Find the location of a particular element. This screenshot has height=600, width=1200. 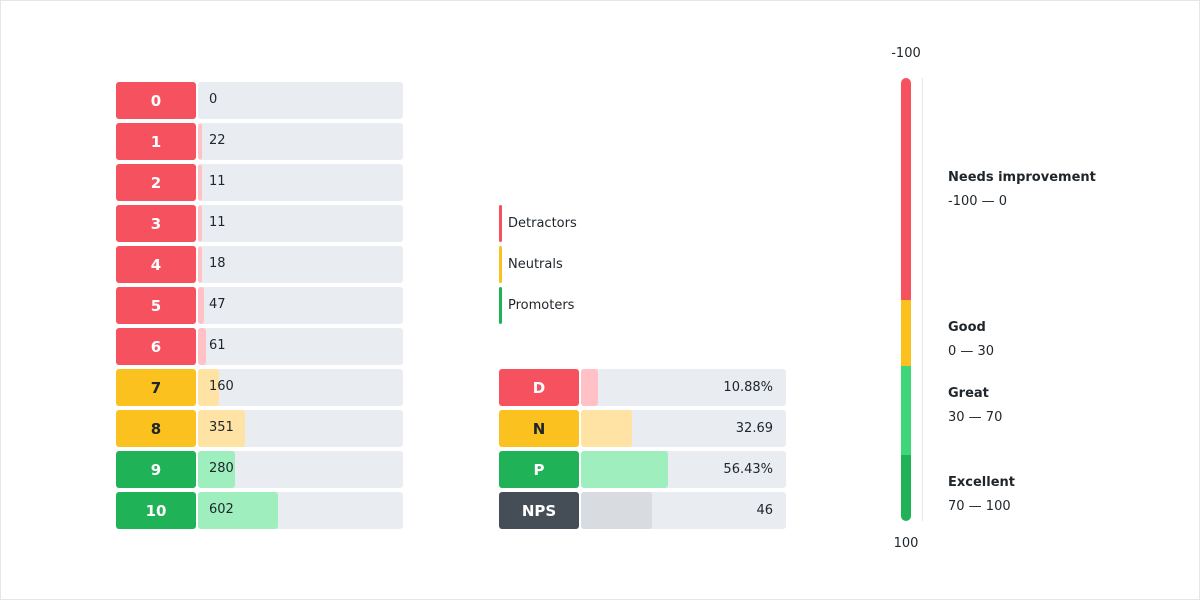

score-count: 351 is located at coordinates (221, 427).